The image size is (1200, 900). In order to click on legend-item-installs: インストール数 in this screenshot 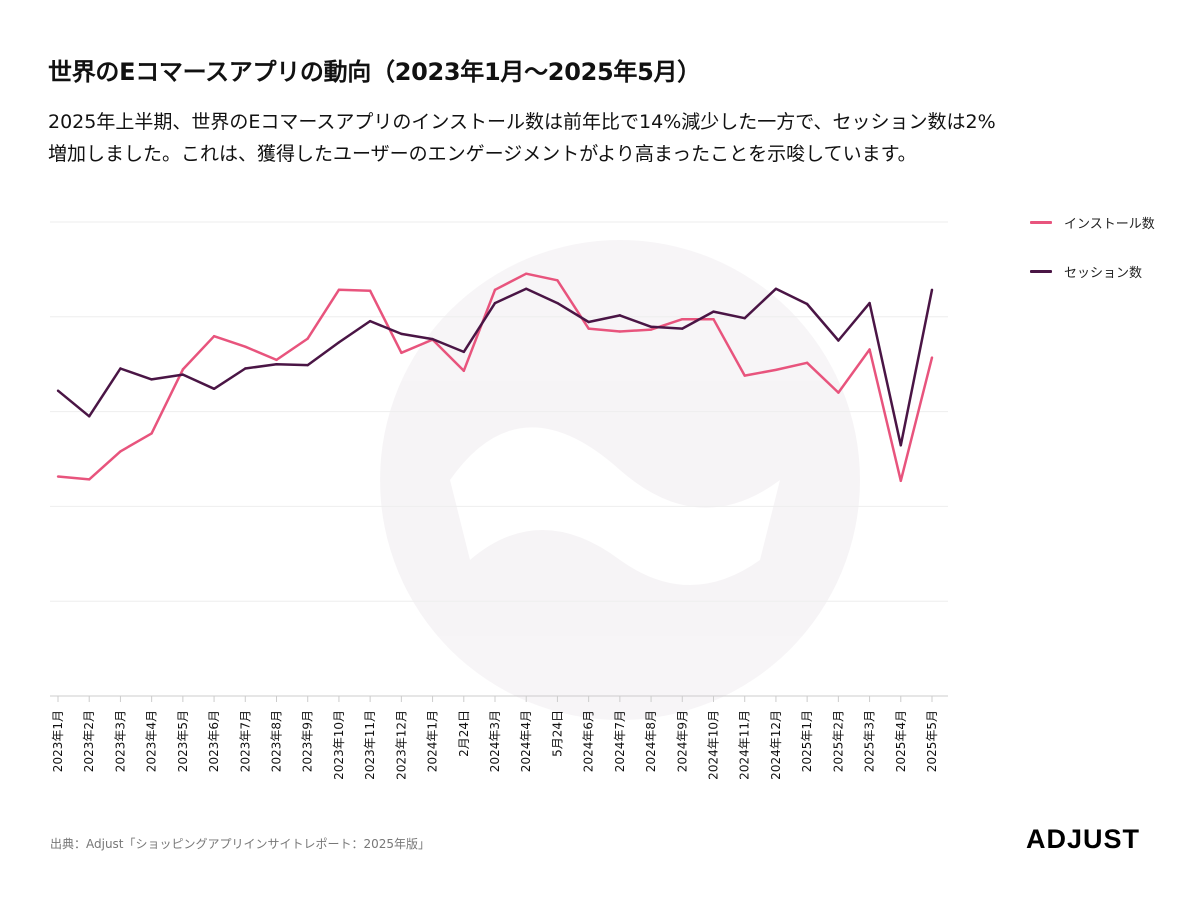, I will do `click(1112, 222)`.